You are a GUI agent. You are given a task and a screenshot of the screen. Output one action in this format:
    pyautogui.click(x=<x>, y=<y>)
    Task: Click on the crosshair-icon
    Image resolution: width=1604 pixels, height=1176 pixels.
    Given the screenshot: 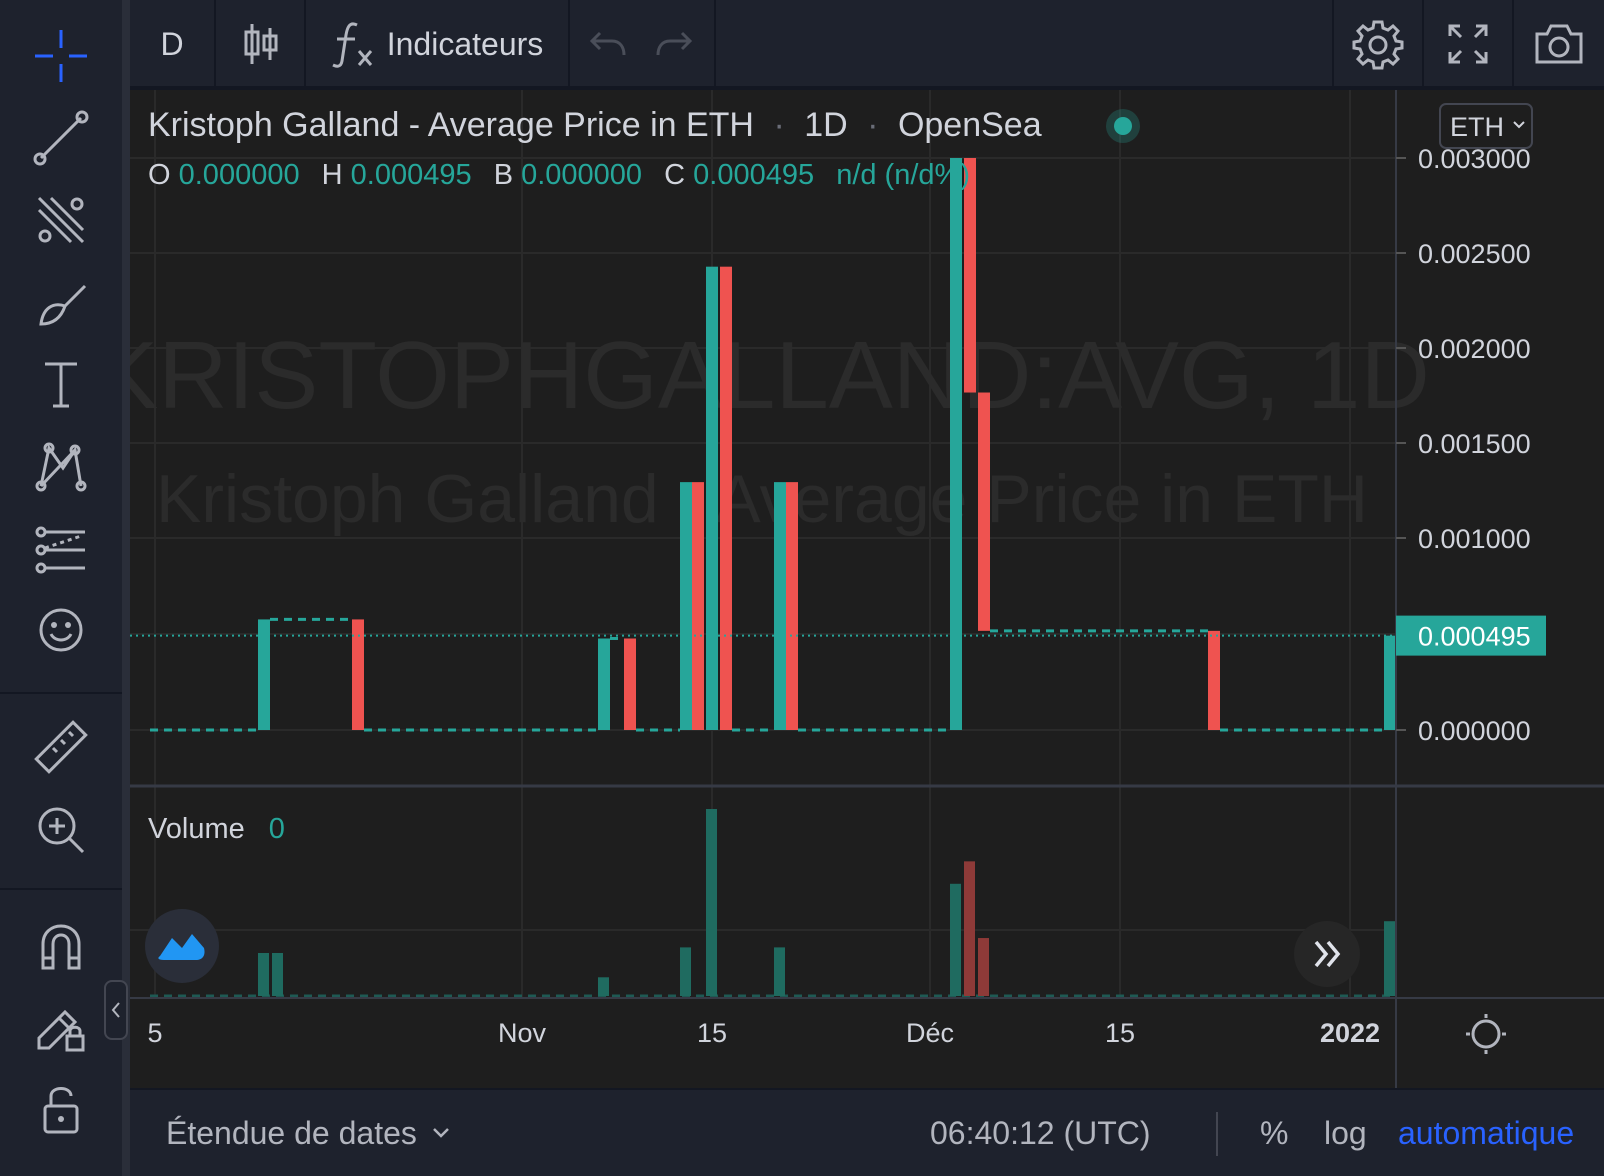 What is the action you would take?
    pyautogui.click(x=61, y=56)
    